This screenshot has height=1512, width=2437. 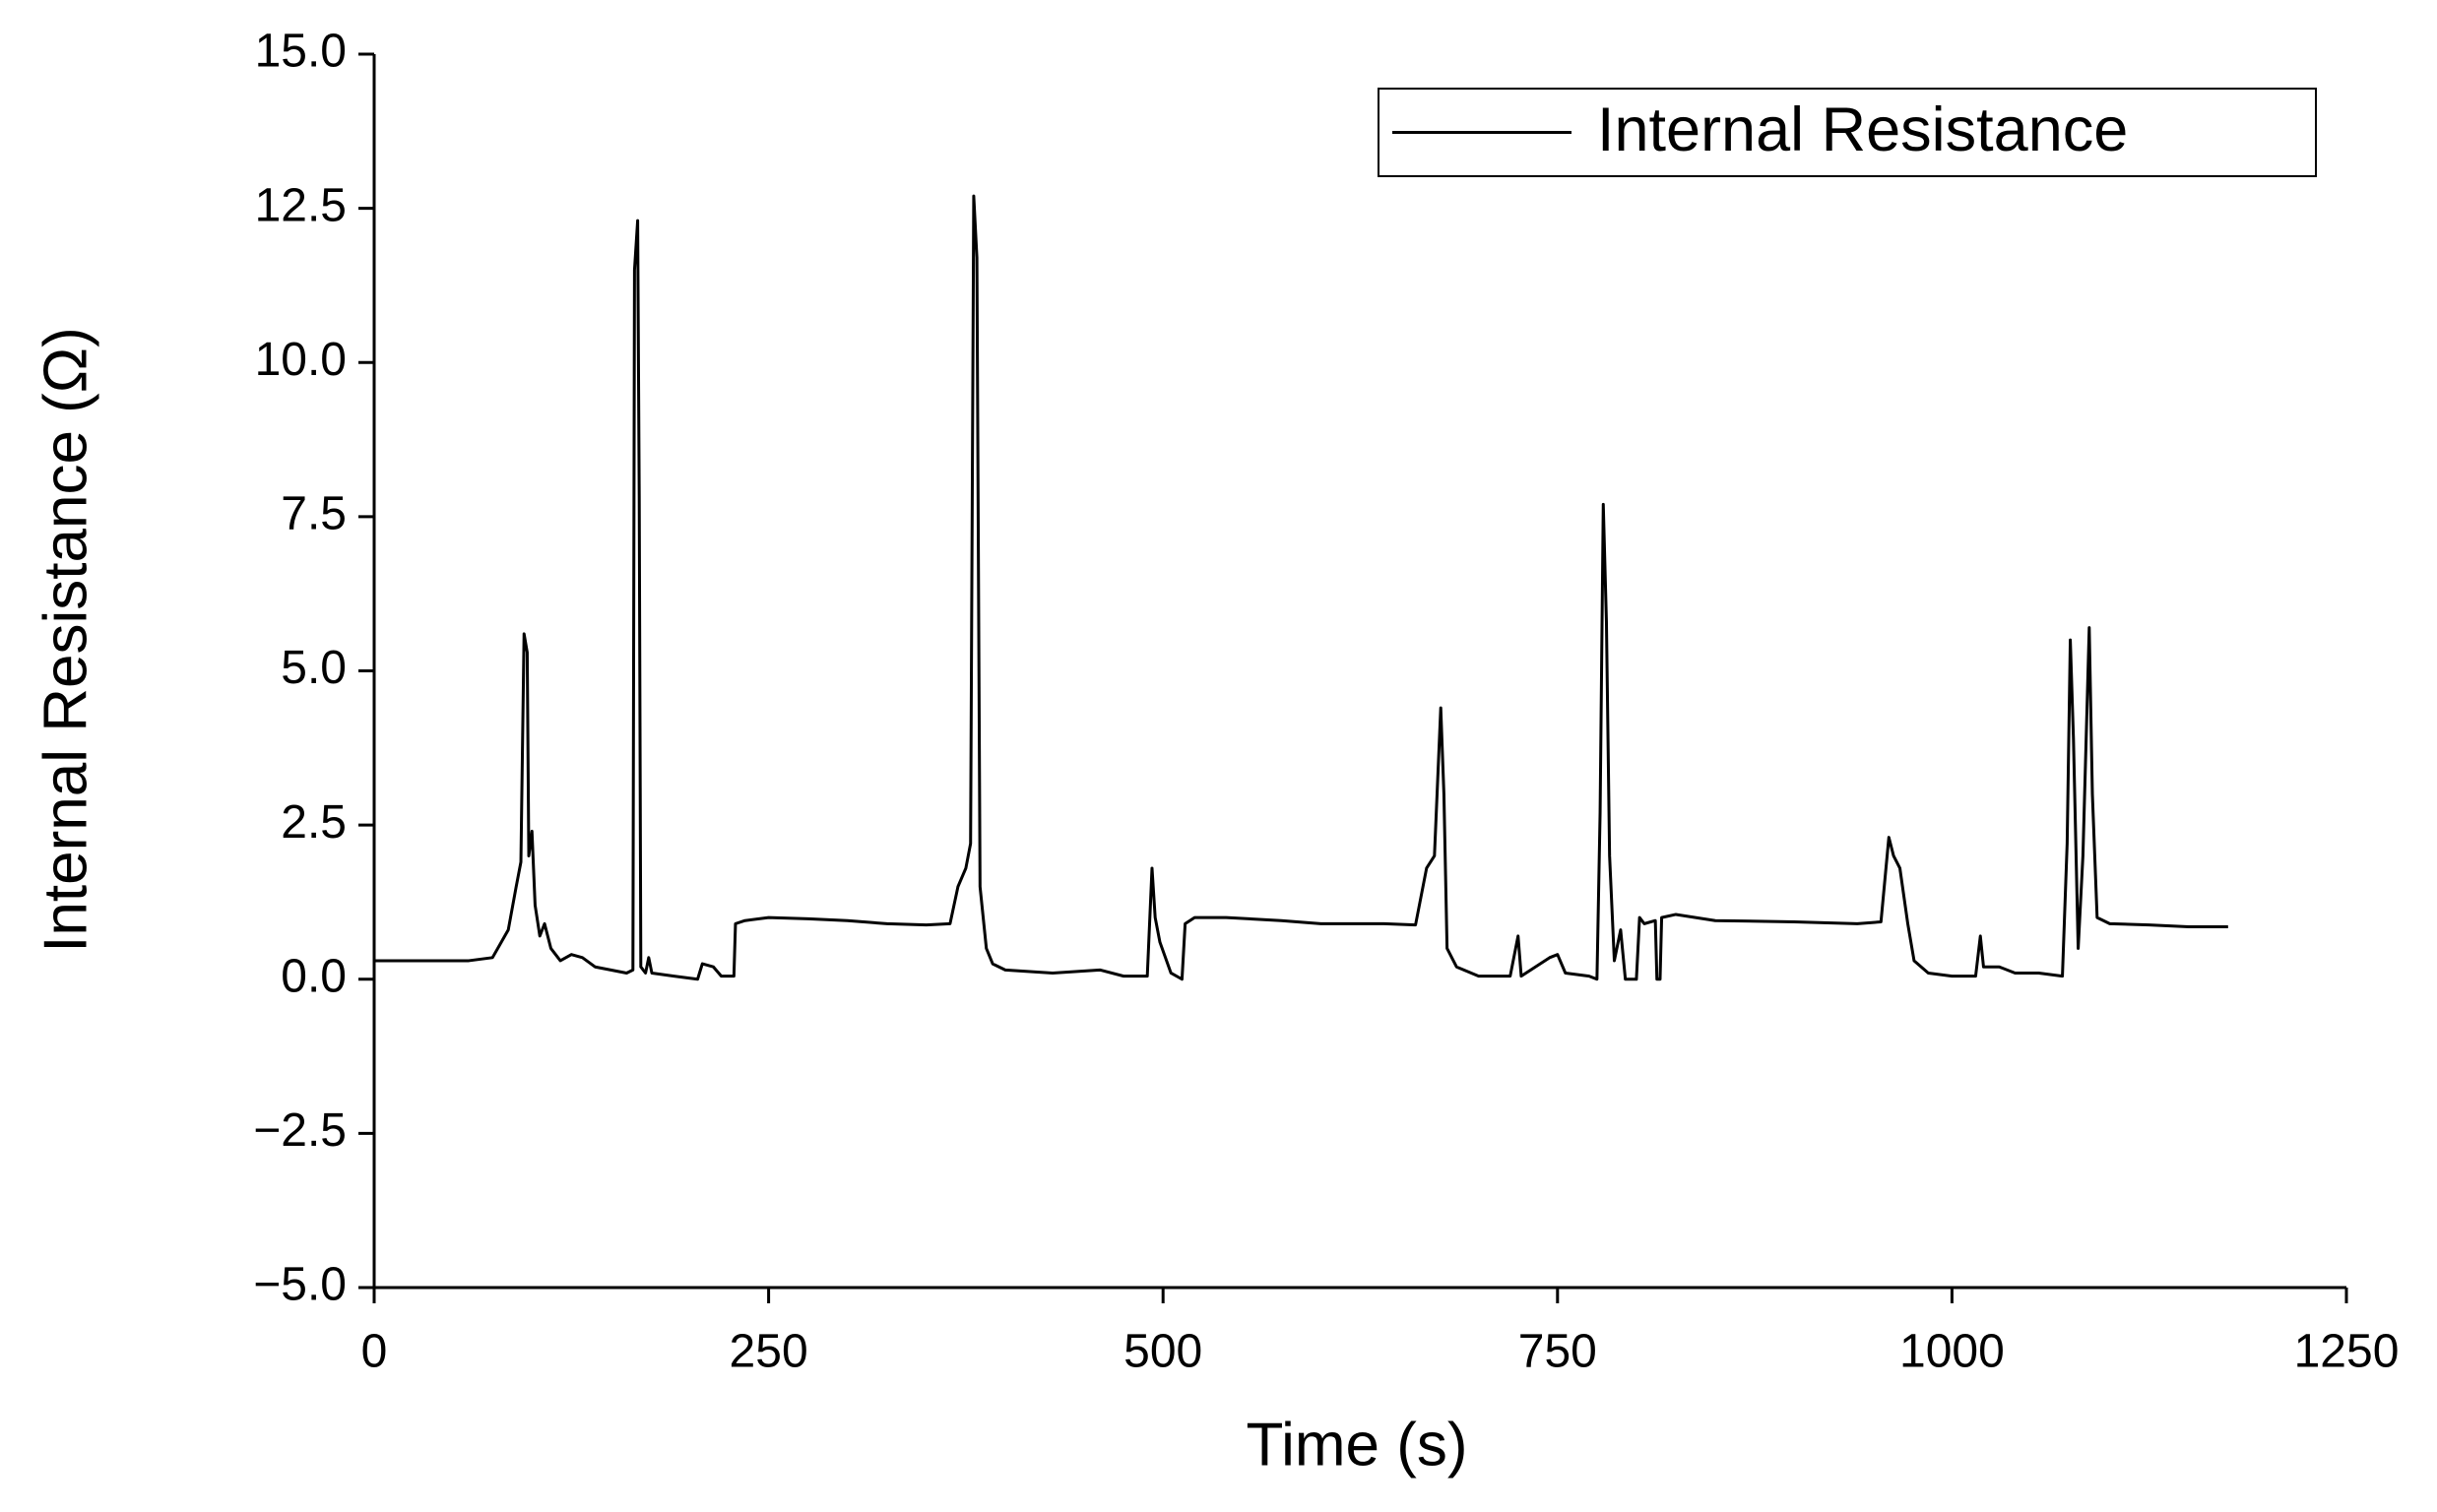 What do you see at coordinates (314, 668) in the screenshot?
I see `y-tick-label: 5.0` at bounding box center [314, 668].